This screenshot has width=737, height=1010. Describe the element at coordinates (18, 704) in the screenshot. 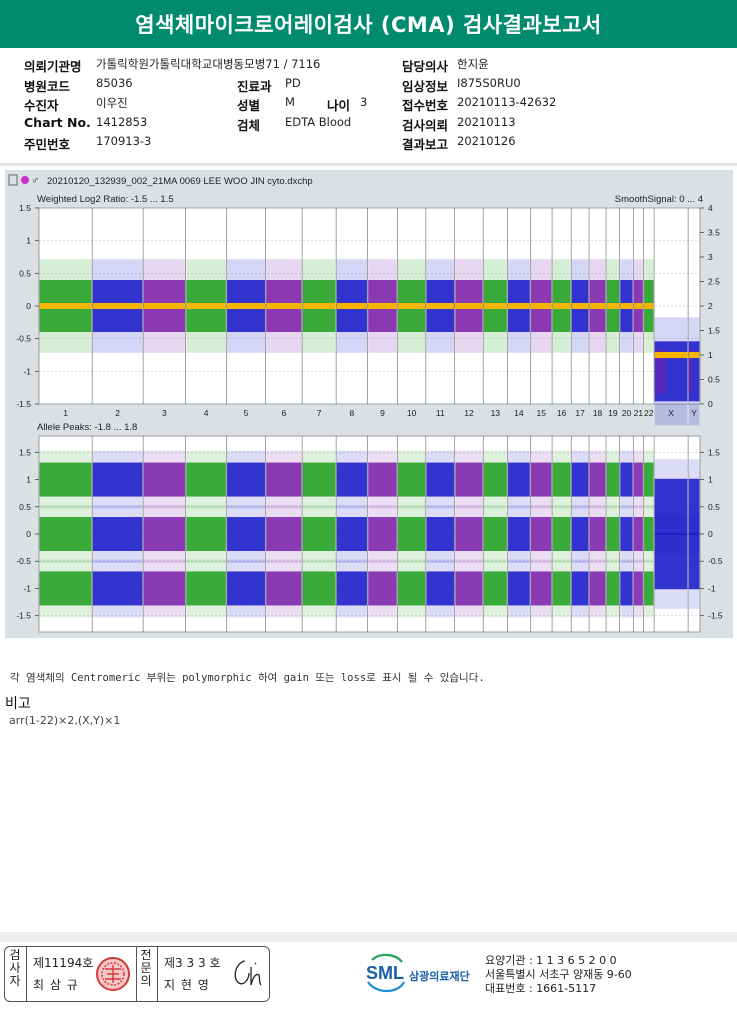

I see `remarks-title: 비고` at that location.